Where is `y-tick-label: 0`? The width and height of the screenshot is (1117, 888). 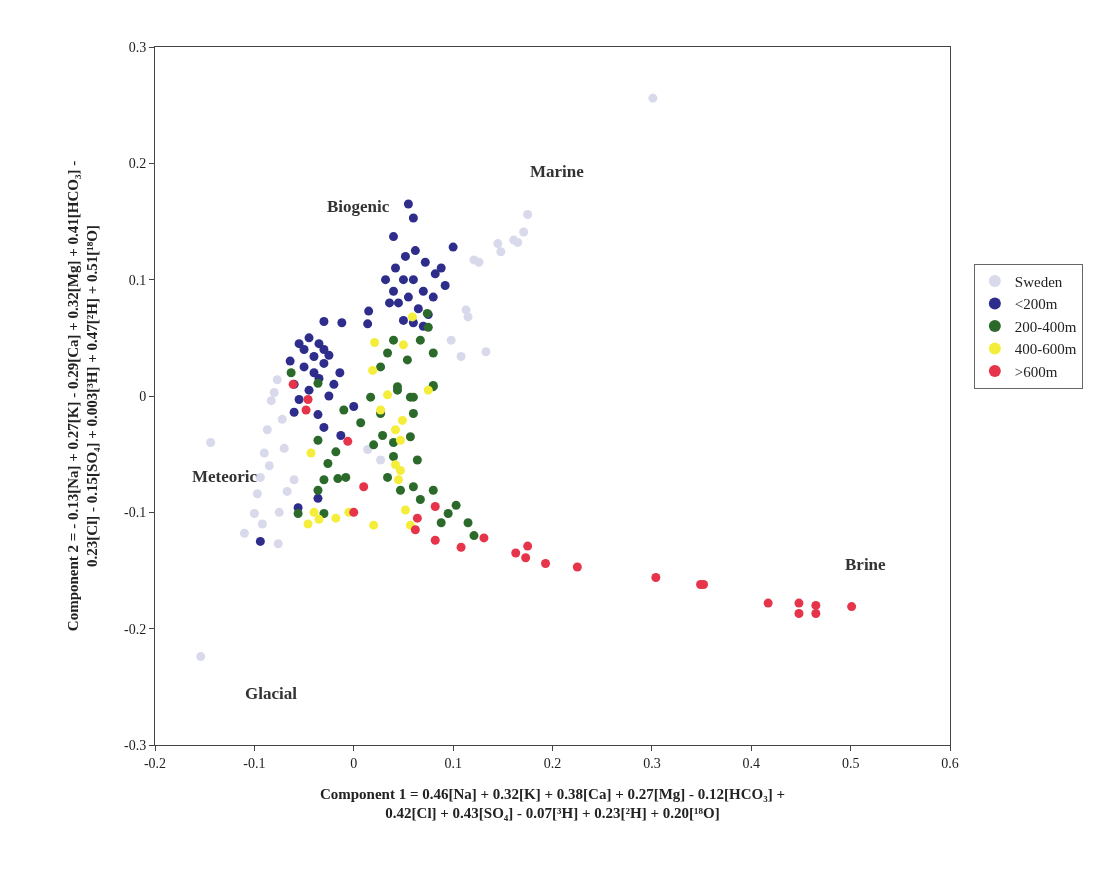
y-tick-label: 0 is located at coordinates (143, 396).